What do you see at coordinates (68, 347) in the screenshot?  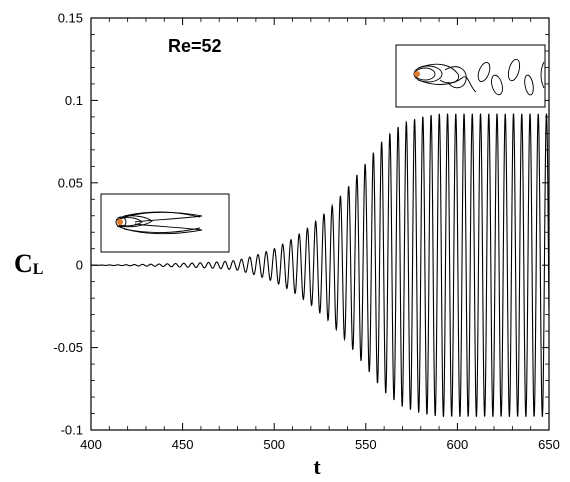 I see `y-tick-label: -0.05` at bounding box center [68, 347].